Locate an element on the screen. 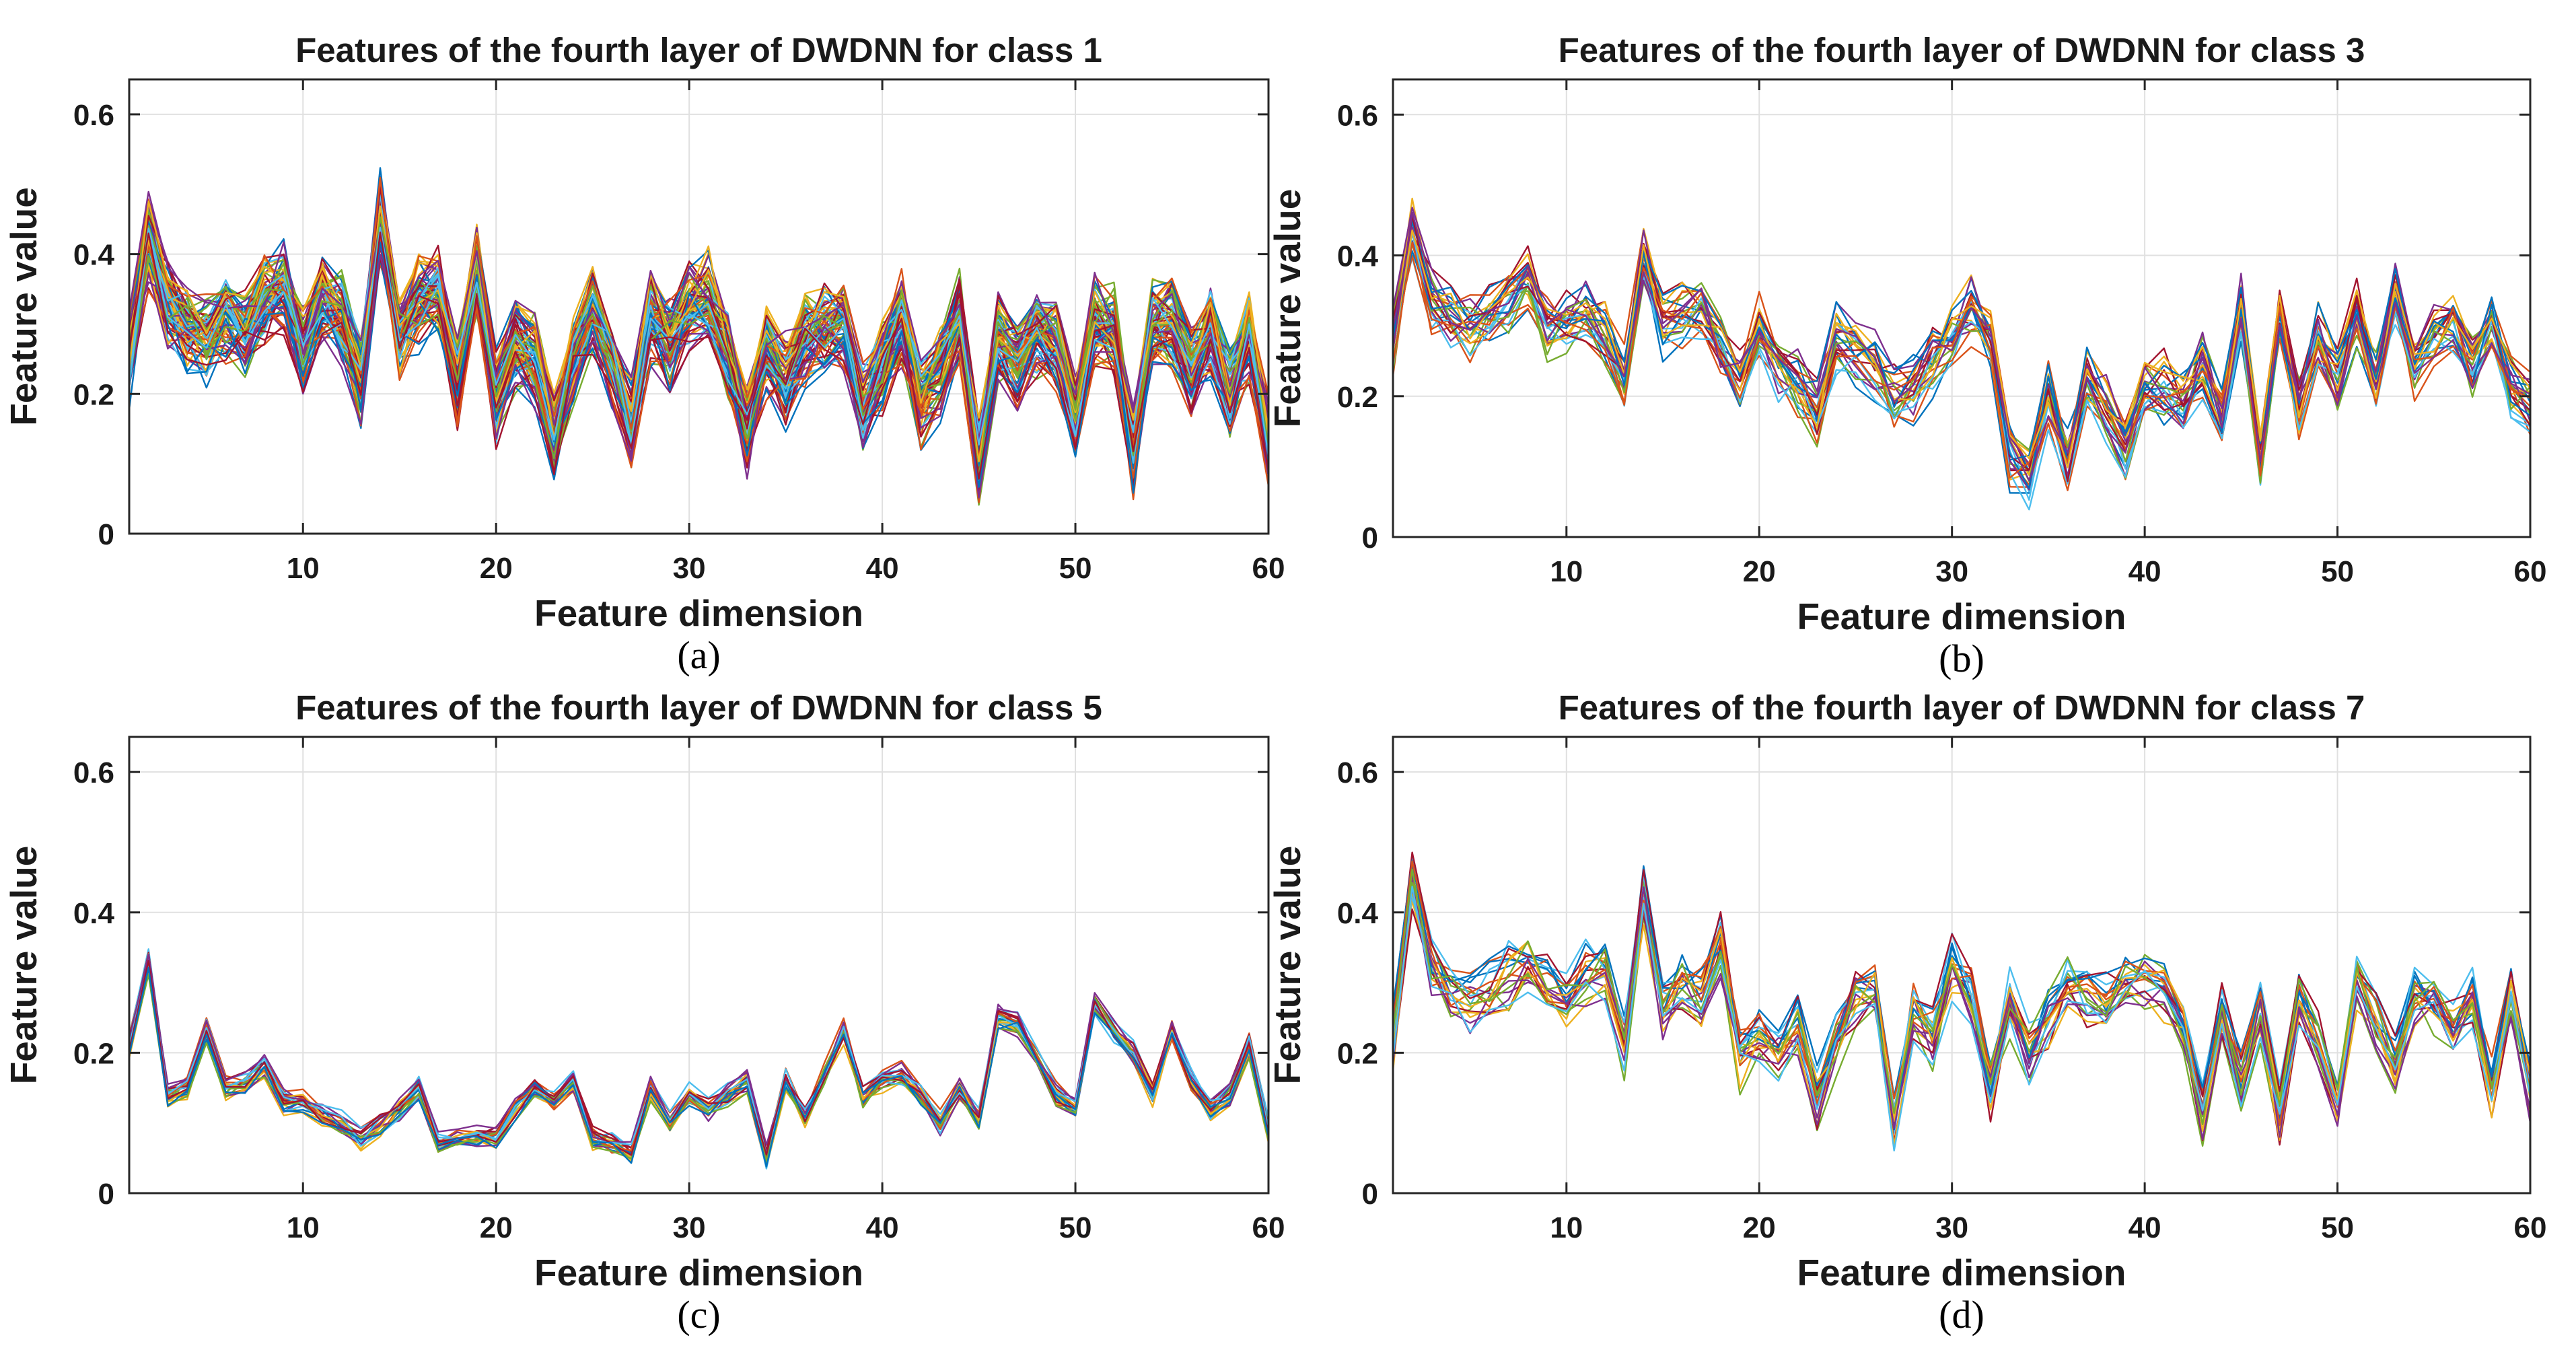  plot-area is located at coordinates (698, 965).